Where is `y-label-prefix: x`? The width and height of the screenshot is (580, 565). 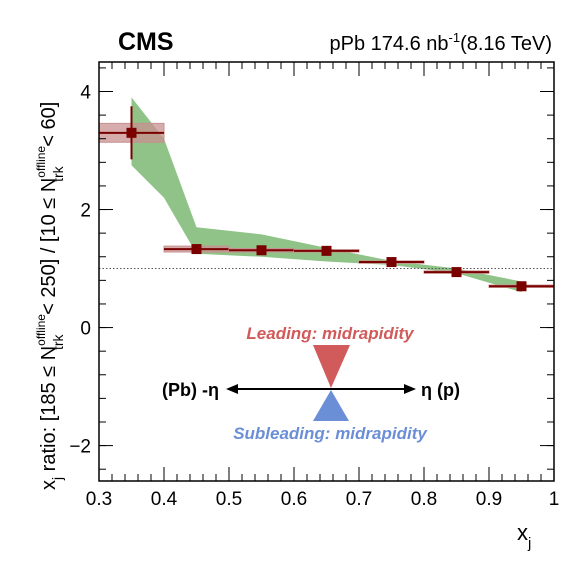 y-label-prefix: x is located at coordinates (49, 485).